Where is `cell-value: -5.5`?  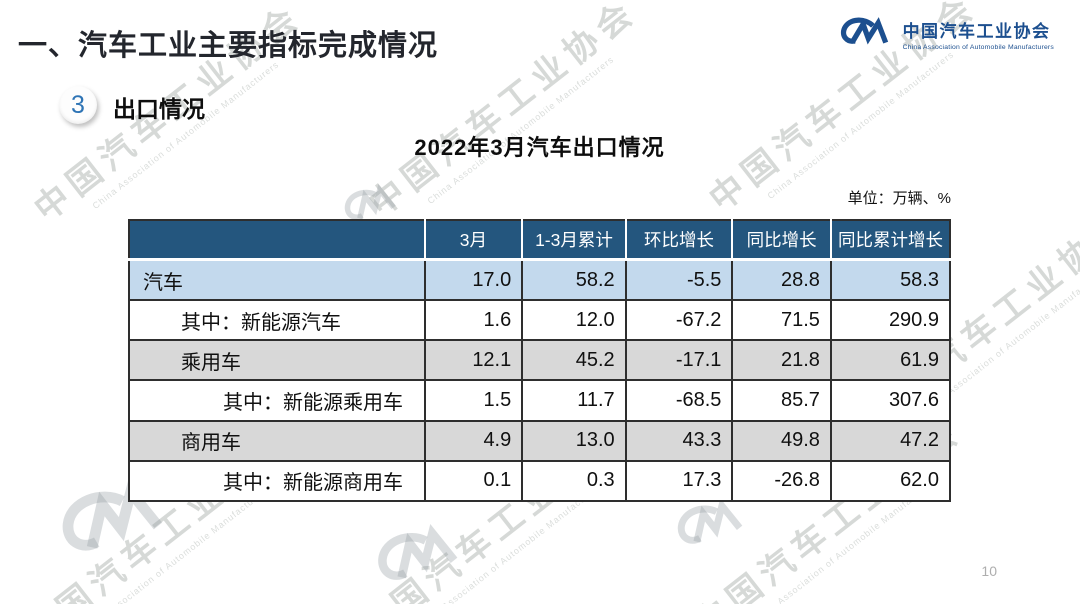 cell-value: -5.5 is located at coordinates (679, 280).